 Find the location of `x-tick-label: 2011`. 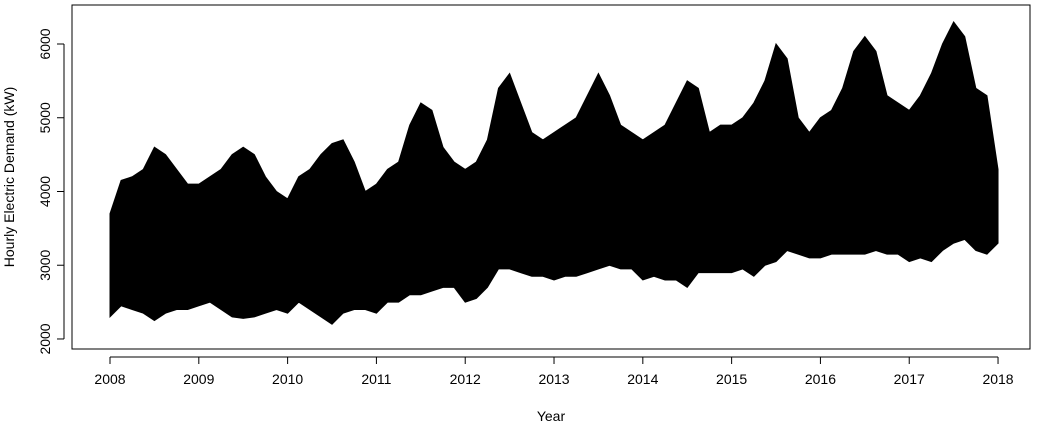

x-tick-label: 2011 is located at coordinates (376, 379).